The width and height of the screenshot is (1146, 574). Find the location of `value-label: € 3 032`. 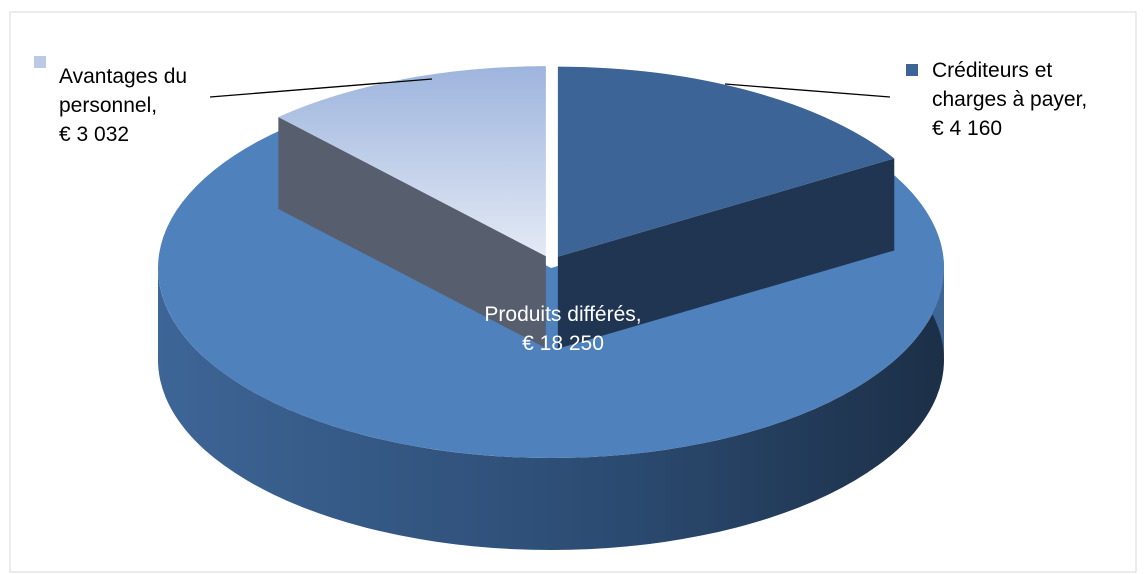

value-label: € 3 032 is located at coordinates (94, 134).